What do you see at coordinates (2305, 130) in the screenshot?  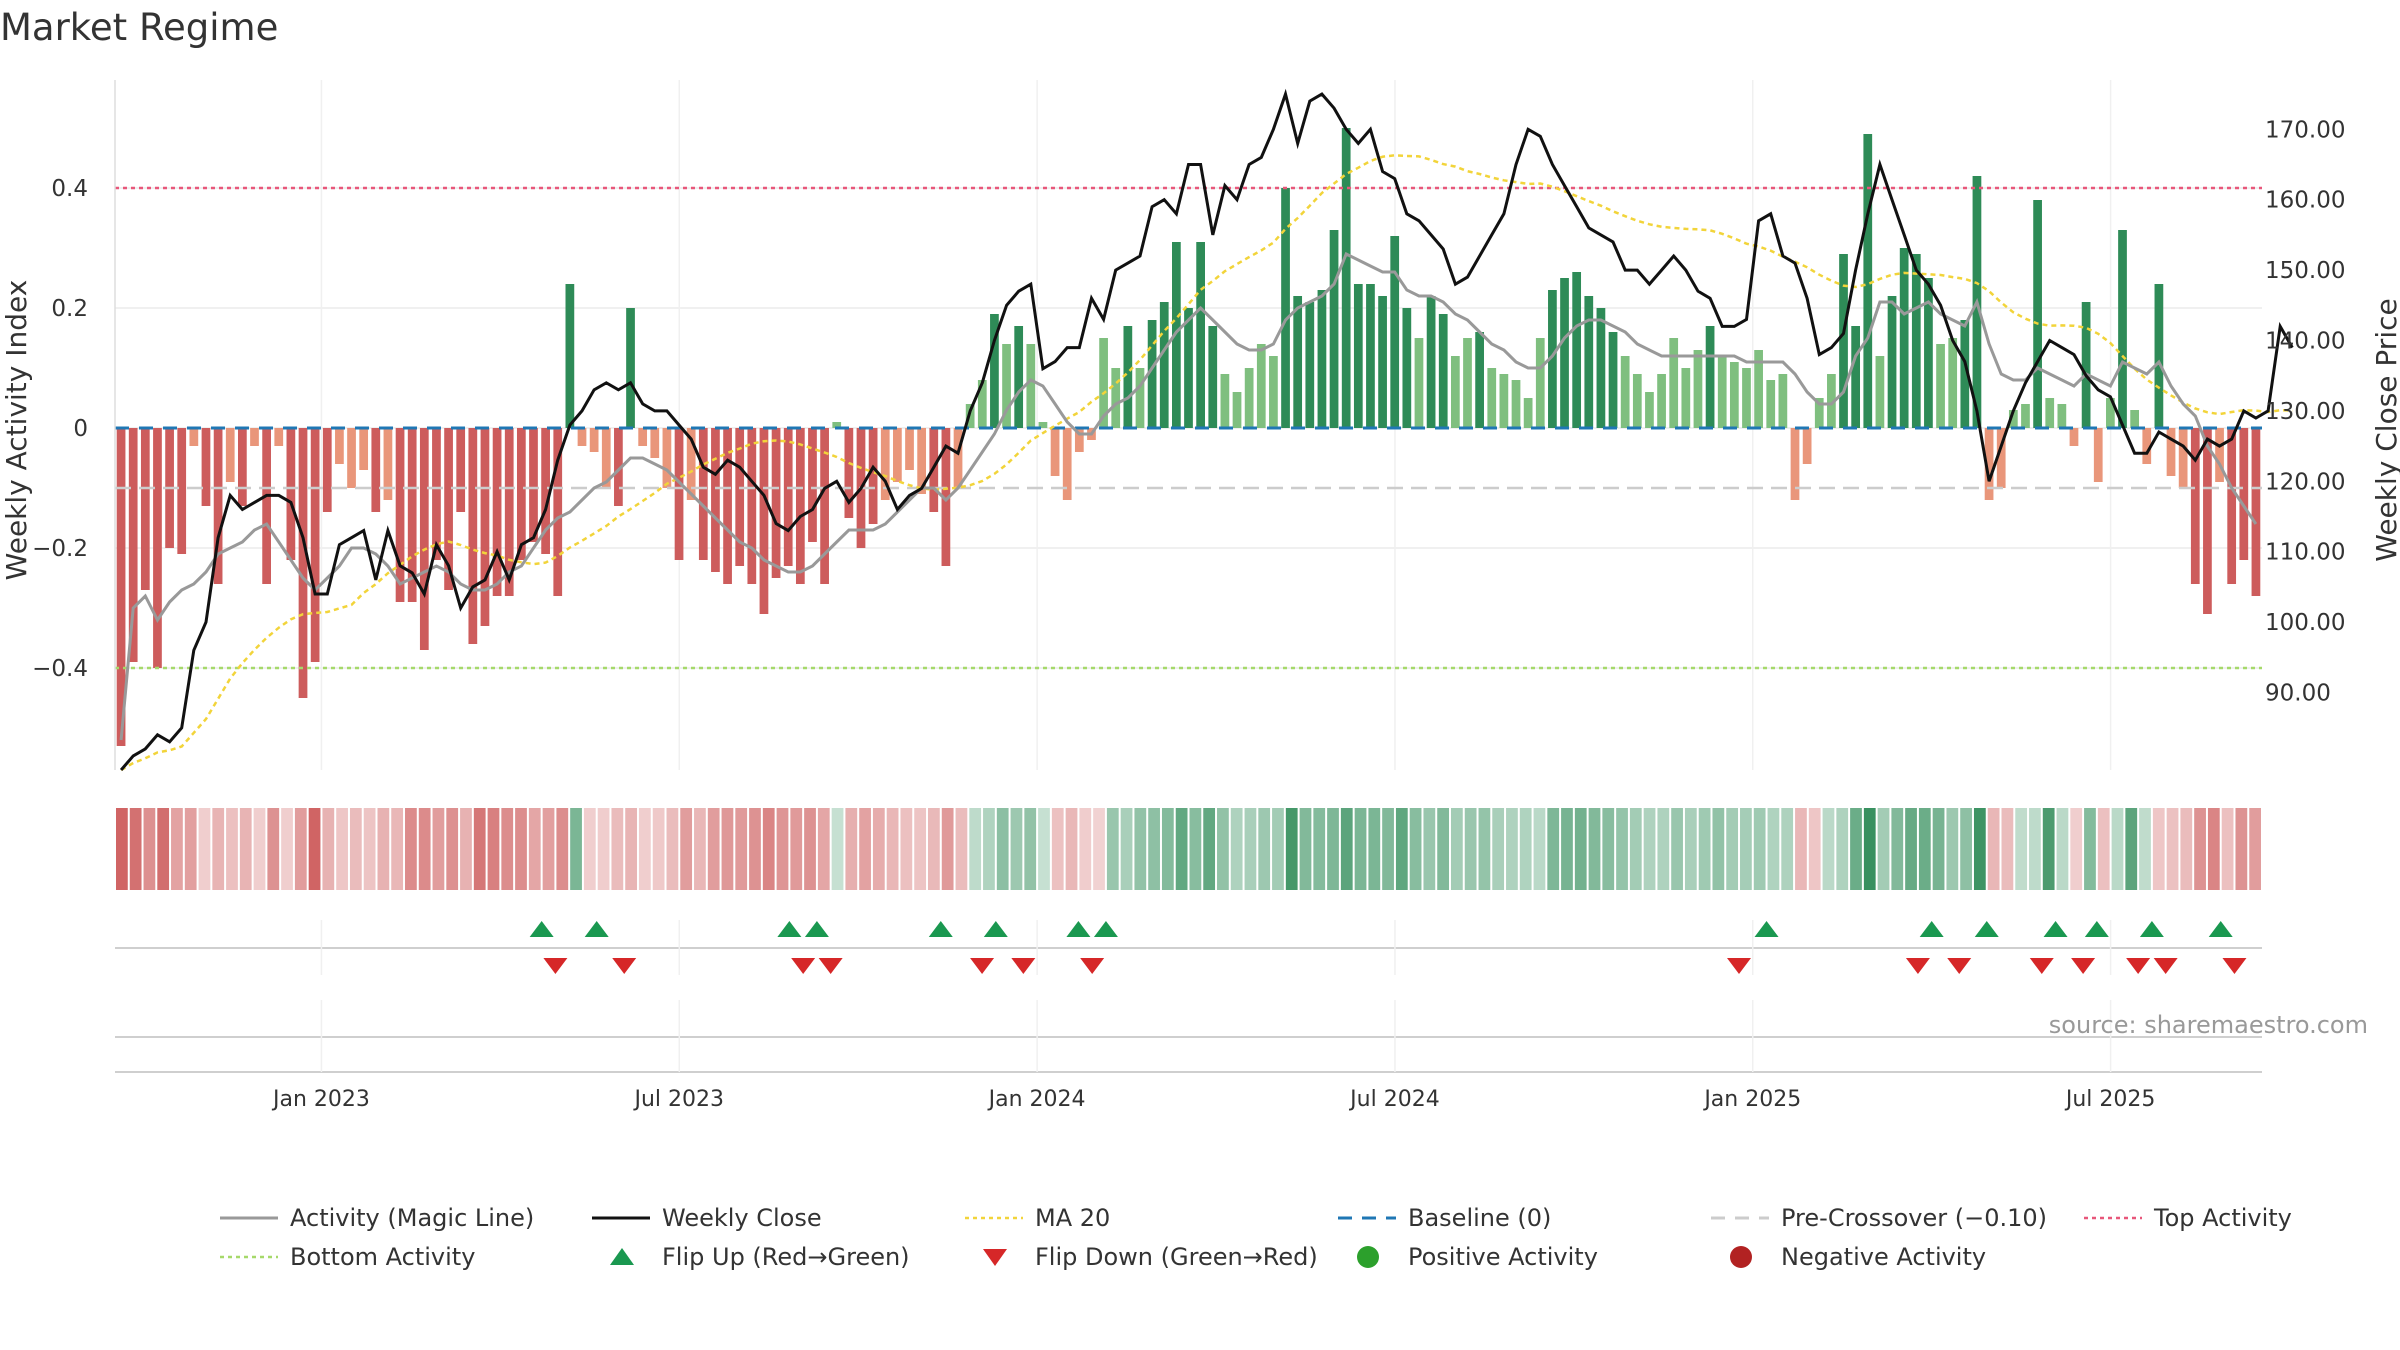 I see `right-tick-label: 170.00` at bounding box center [2305, 130].